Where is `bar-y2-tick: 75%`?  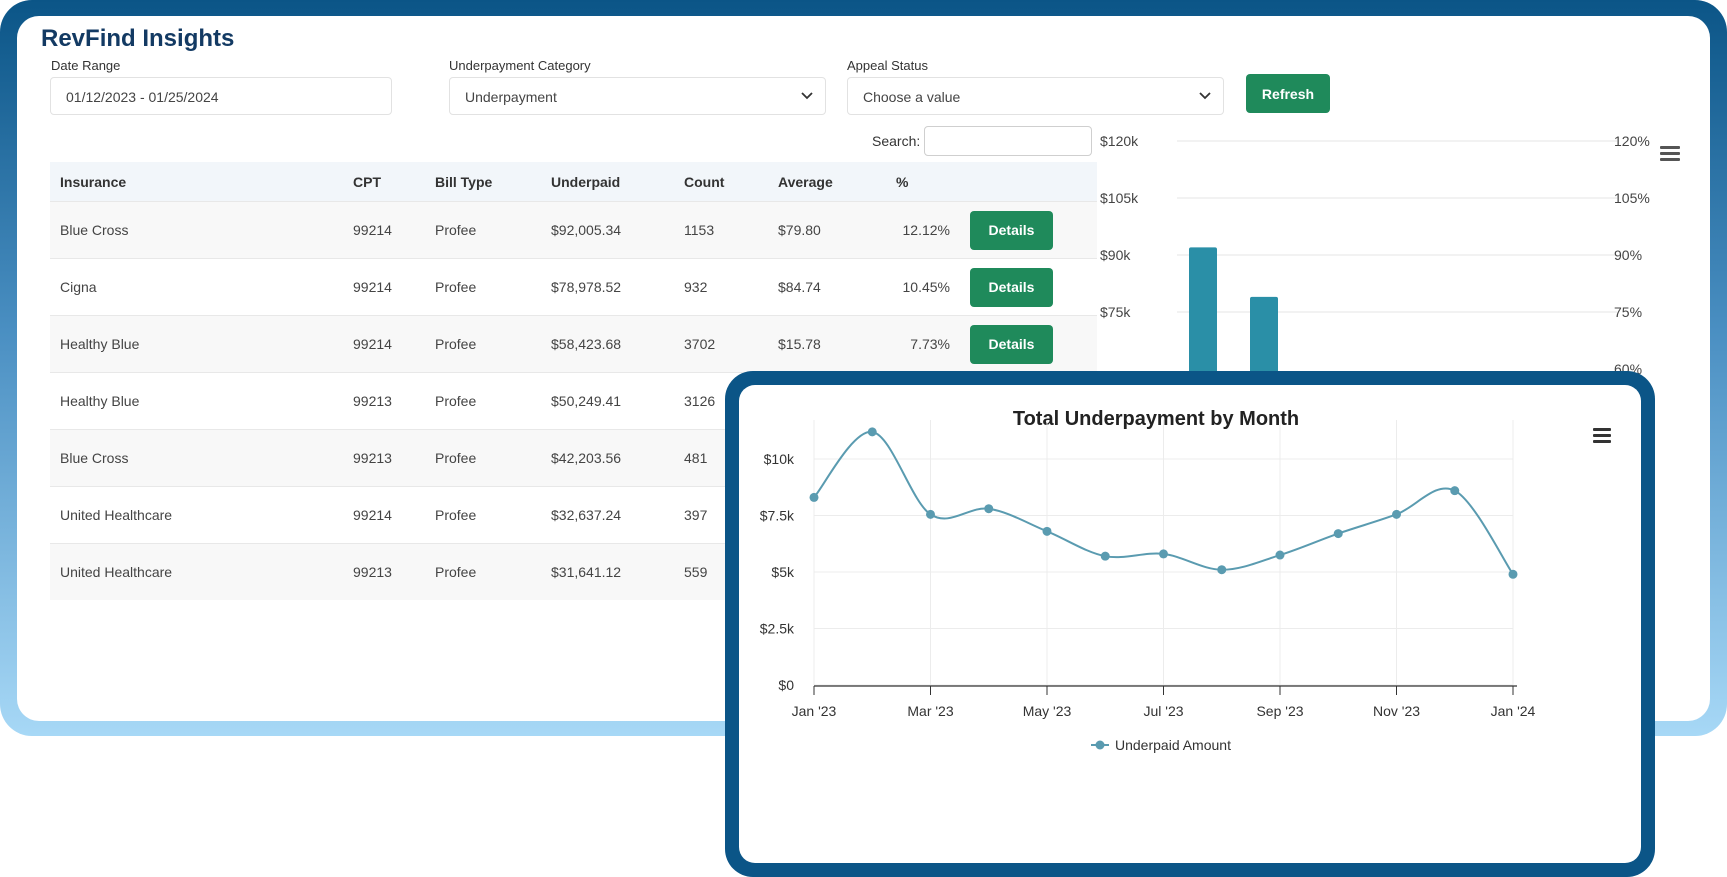
bar-y2-tick: 75% is located at coordinates (1628, 312).